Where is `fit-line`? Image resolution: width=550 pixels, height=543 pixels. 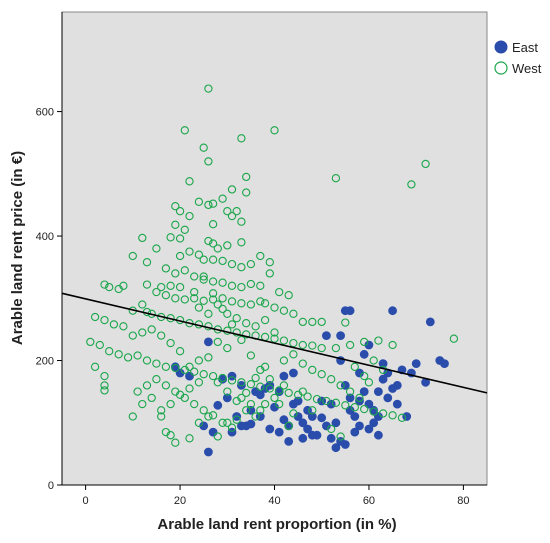 fit-line is located at coordinates (274, 343).